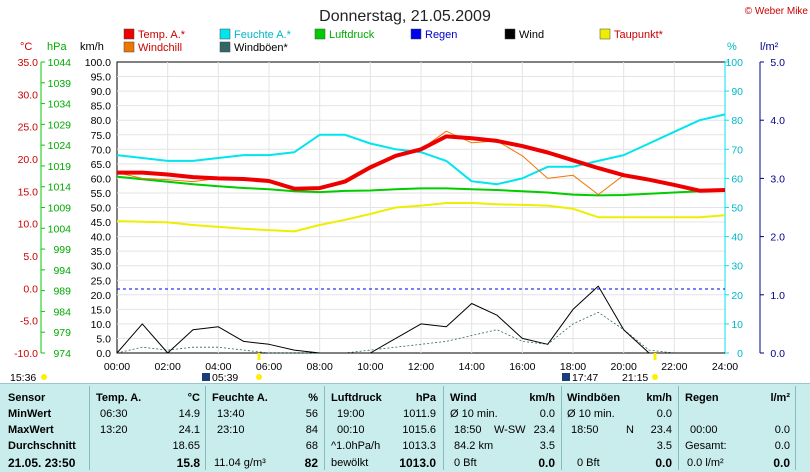 The height and width of the screenshot is (472, 810). I want to click on stats-current-luftdruck-value: 1013.0, so click(417, 463).